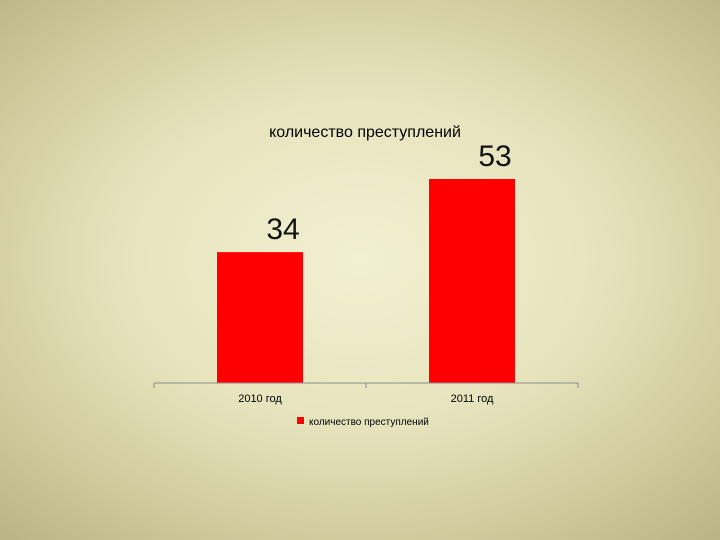  What do you see at coordinates (494, 156) in the screenshot?
I see `data-label-2: 53` at bounding box center [494, 156].